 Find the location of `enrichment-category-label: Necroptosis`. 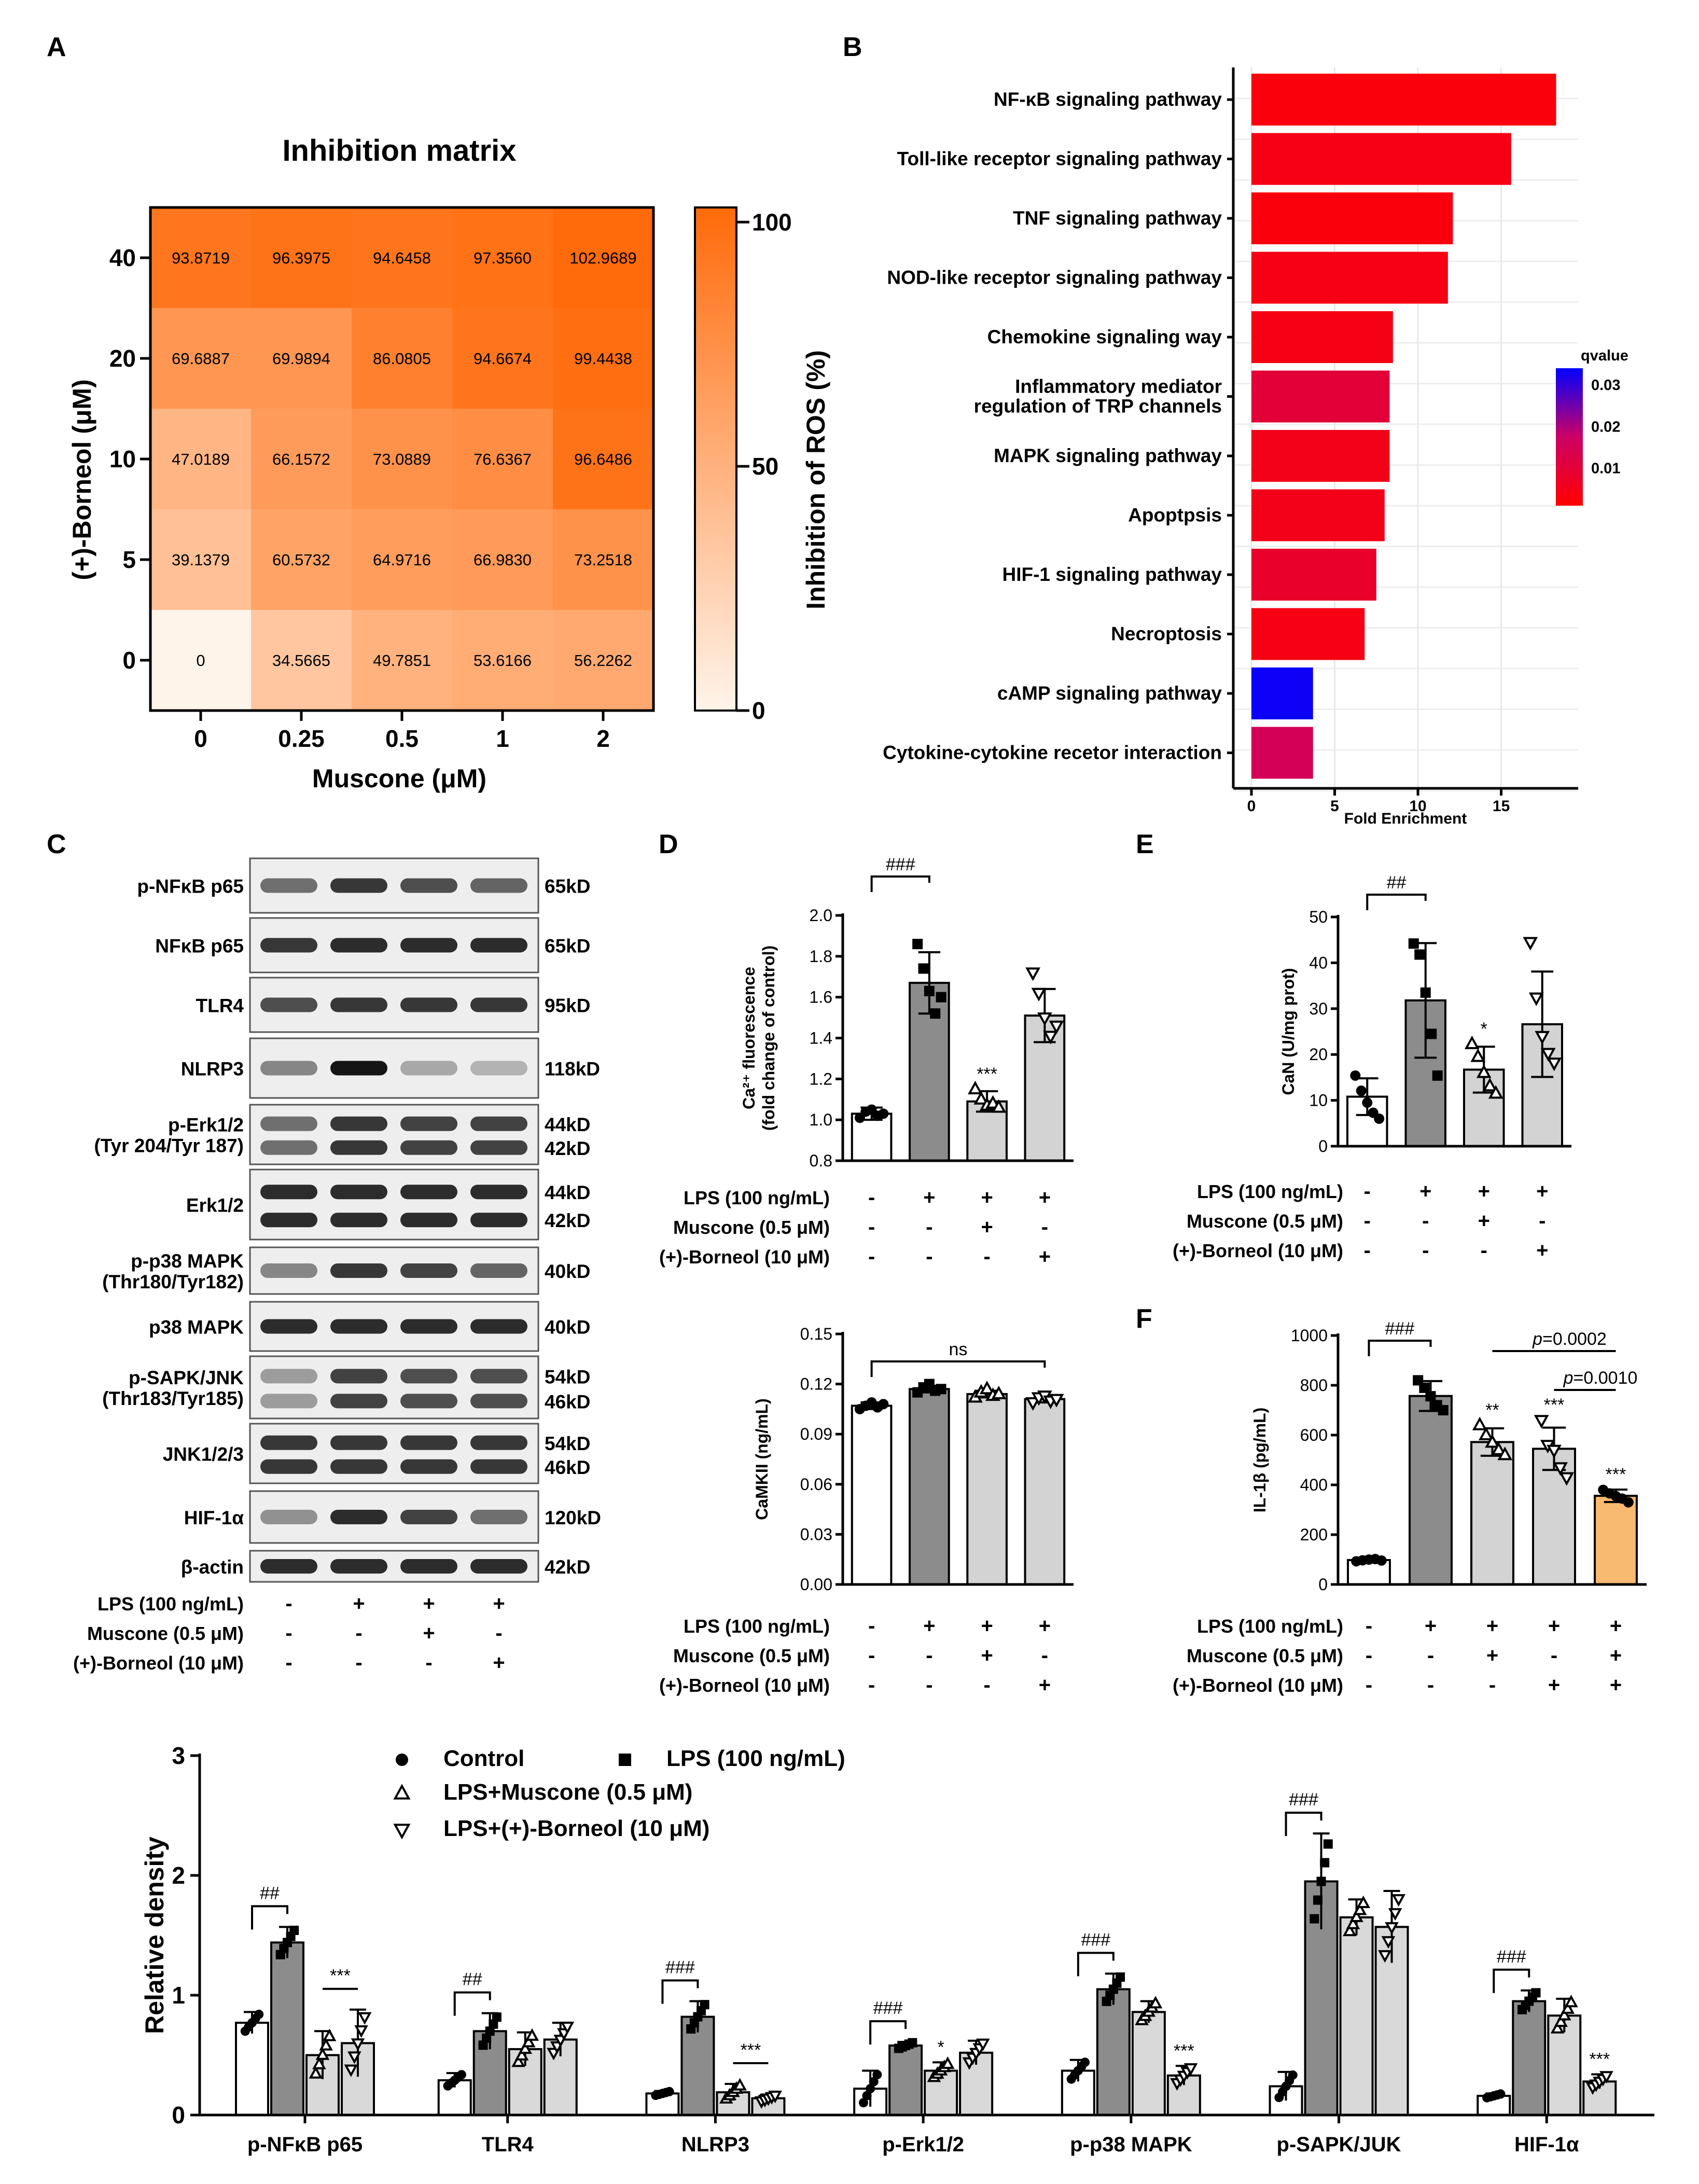

enrichment-category-label: Necroptosis is located at coordinates (1166, 634).